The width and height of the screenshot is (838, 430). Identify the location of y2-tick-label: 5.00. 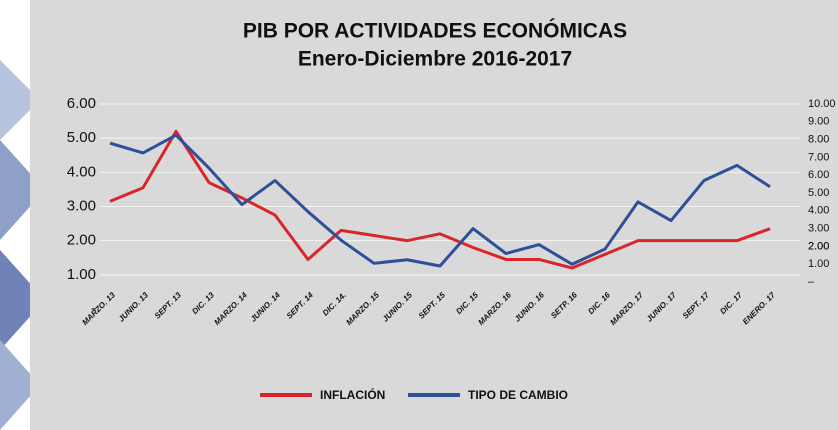
(818, 193).